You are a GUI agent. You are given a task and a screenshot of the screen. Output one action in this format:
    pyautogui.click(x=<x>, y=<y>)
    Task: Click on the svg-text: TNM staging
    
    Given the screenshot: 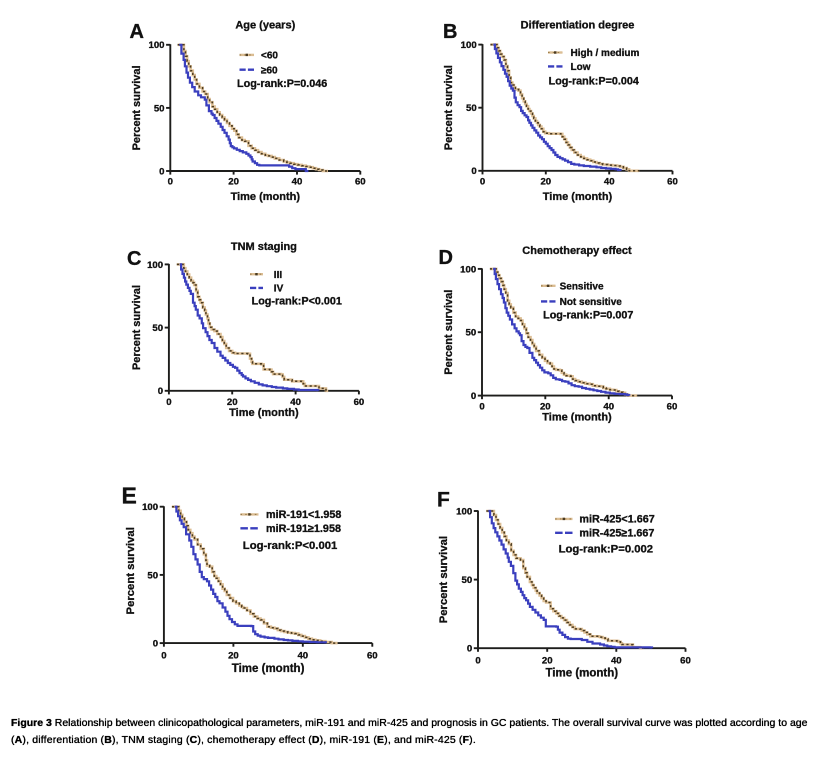 What is the action you would take?
    pyautogui.click(x=264, y=247)
    